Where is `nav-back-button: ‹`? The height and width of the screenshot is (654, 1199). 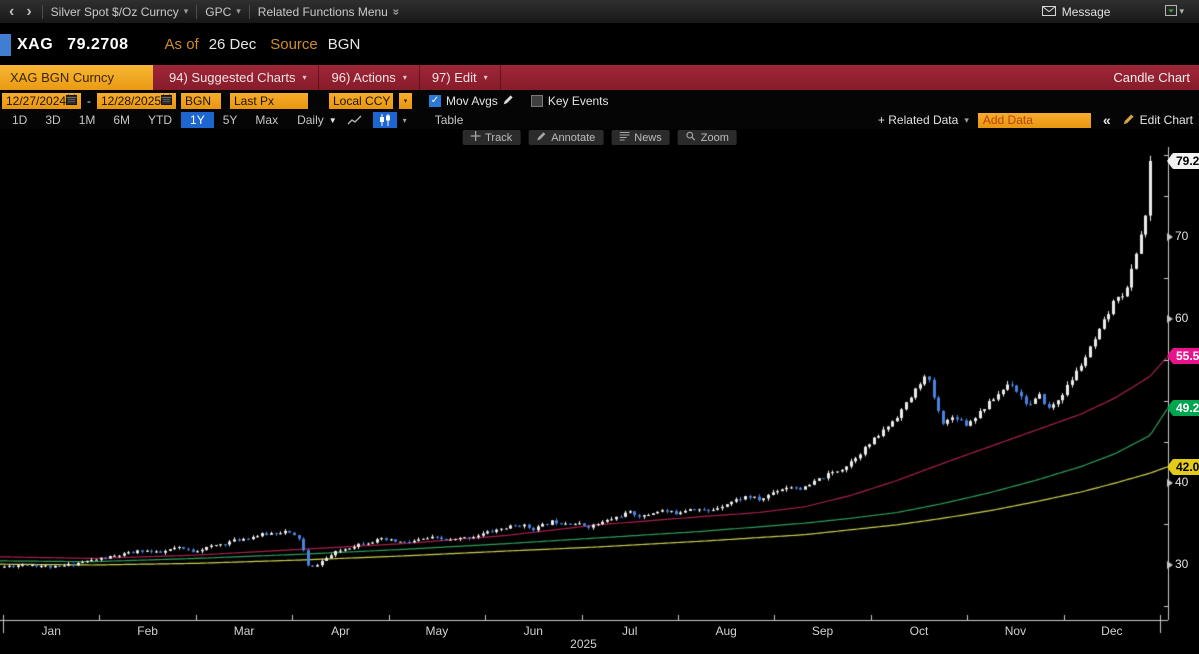 nav-back-button: ‹ is located at coordinates (12, 11).